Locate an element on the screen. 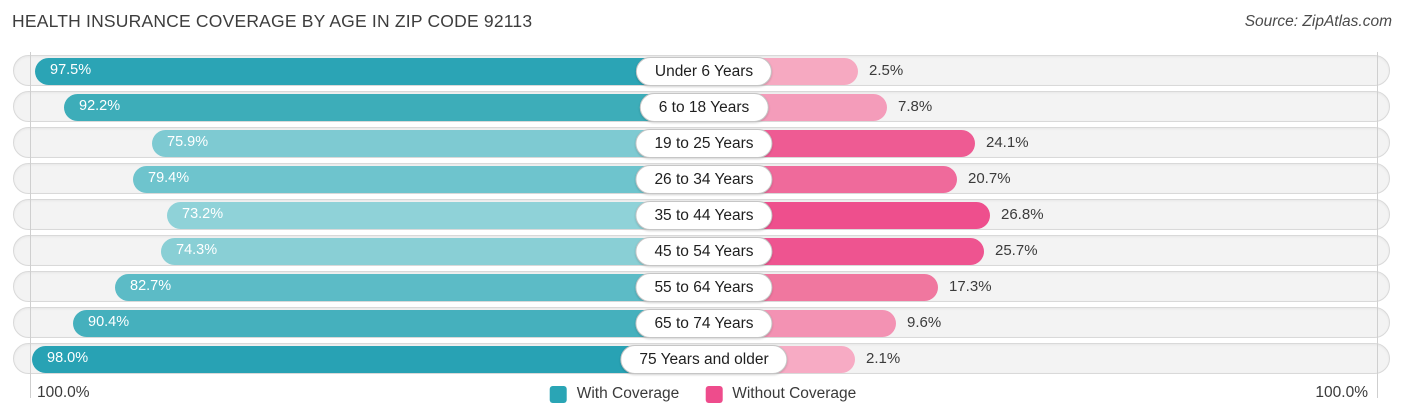  age-group-label: 75 Years and older is located at coordinates (704, 359).